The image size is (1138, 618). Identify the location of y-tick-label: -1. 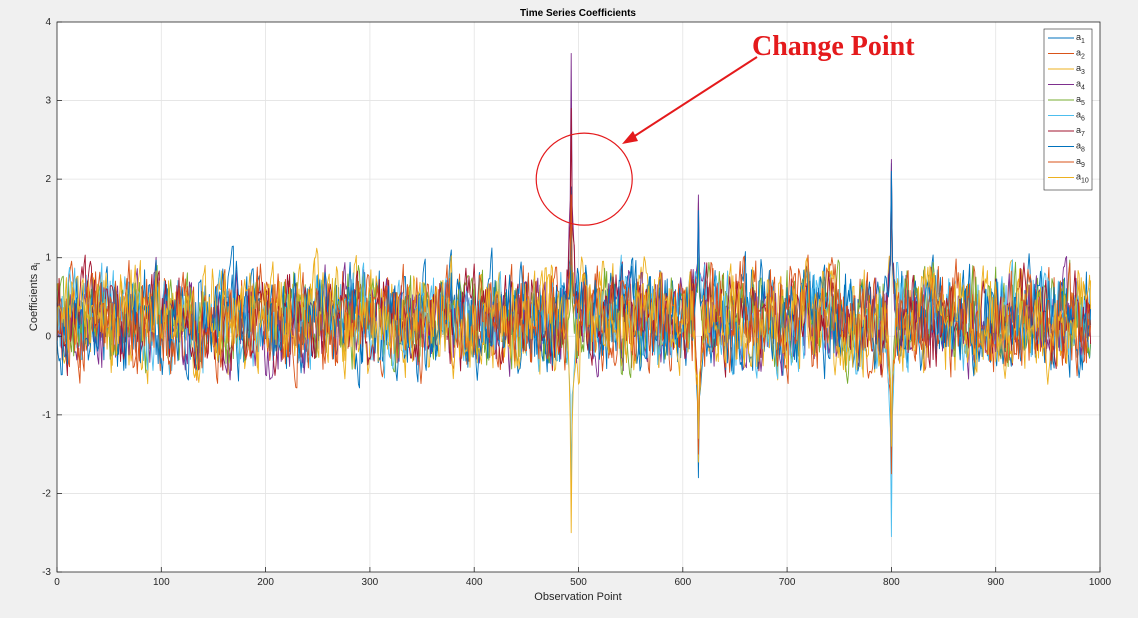
(46, 415).